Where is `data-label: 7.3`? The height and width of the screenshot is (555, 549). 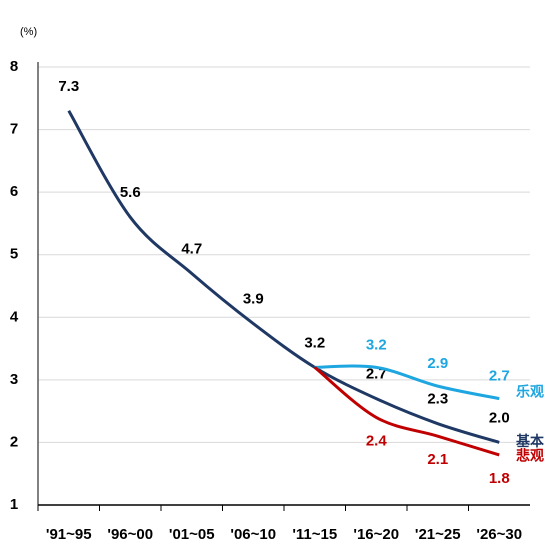
data-label: 7.3 is located at coordinates (68, 86).